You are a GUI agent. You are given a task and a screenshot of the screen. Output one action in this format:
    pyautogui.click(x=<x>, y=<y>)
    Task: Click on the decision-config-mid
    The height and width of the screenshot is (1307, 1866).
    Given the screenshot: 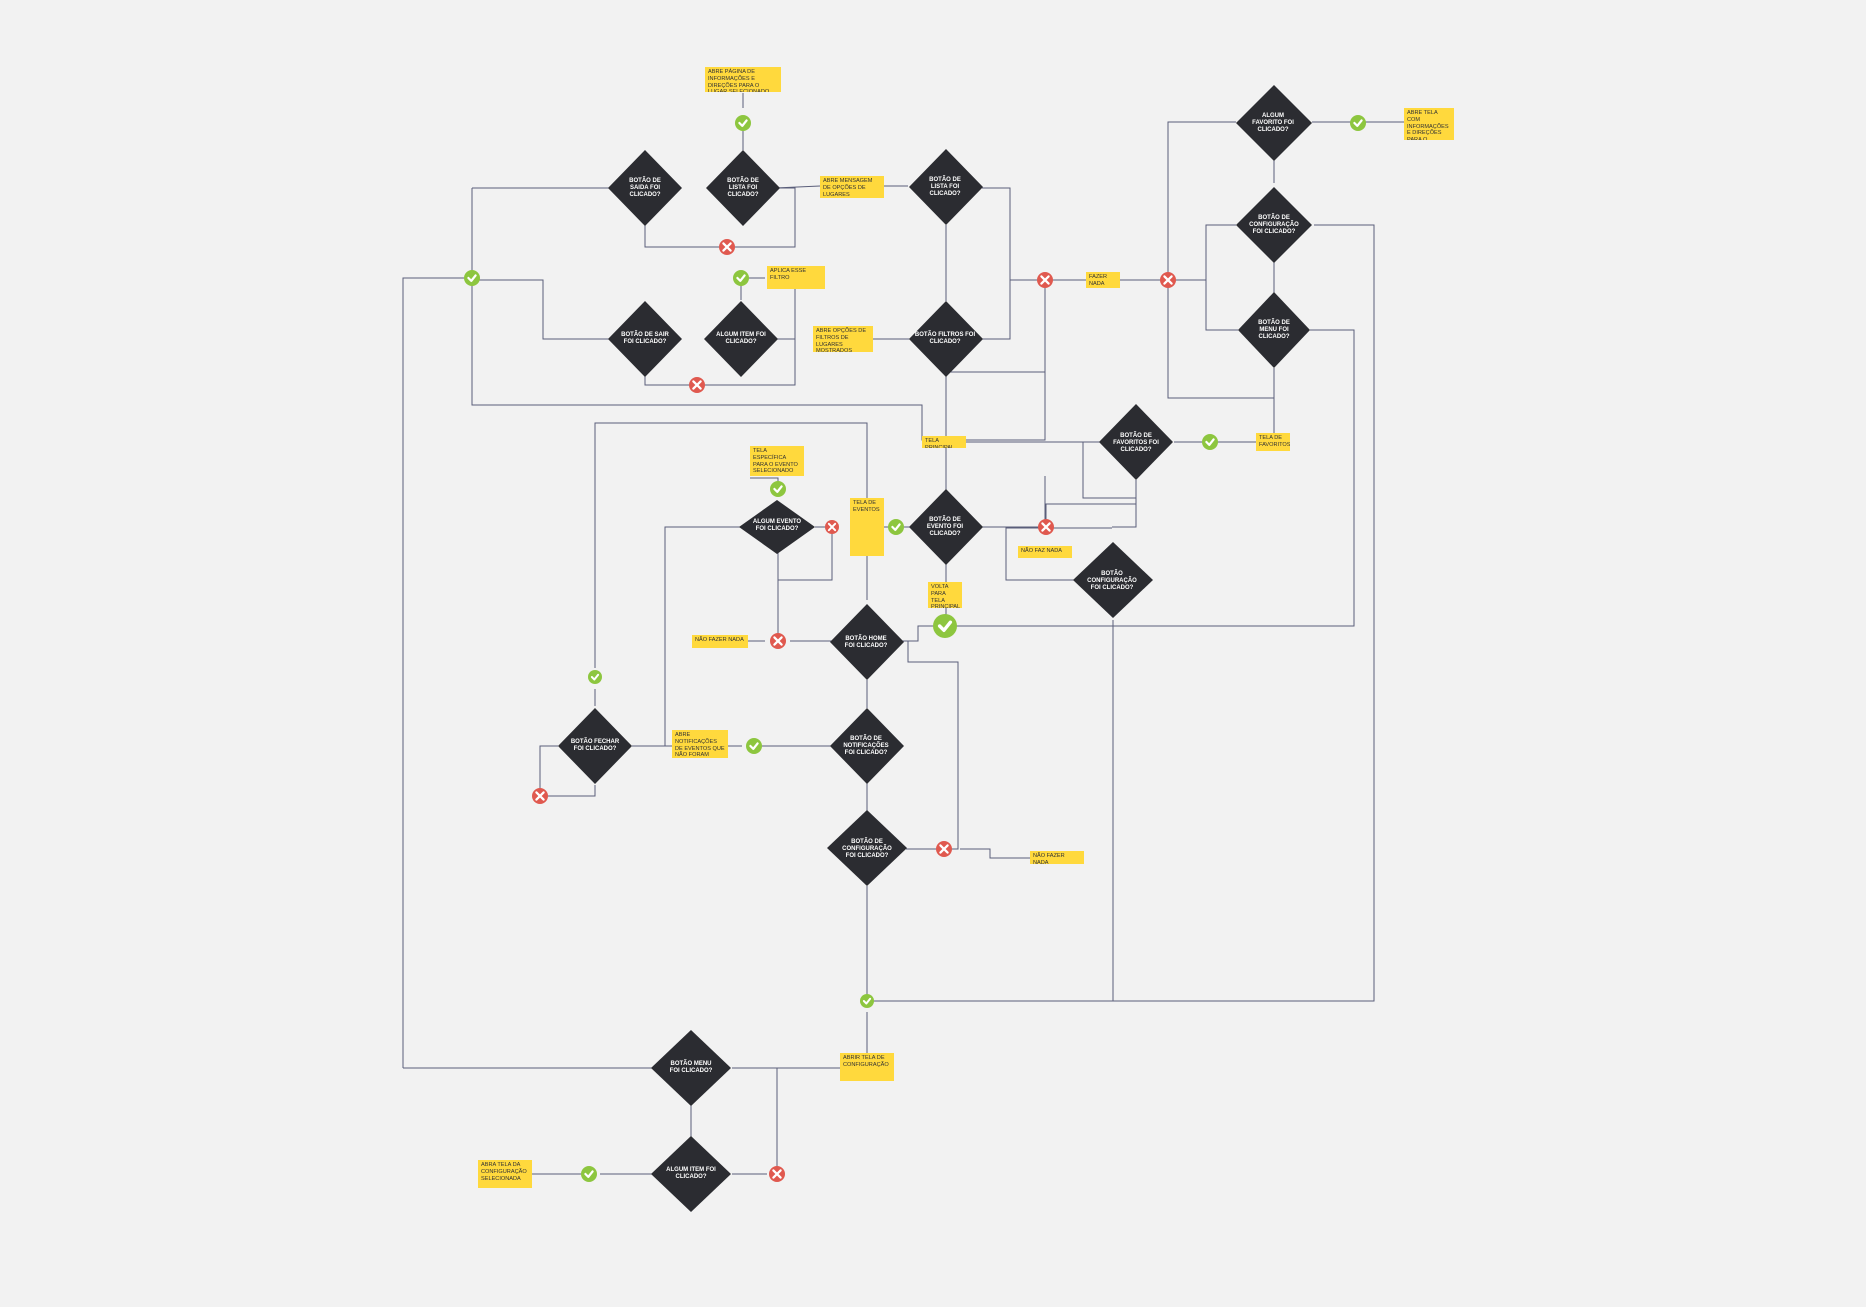 What is the action you would take?
    pyautogui.click(x=1113, y=580)
    